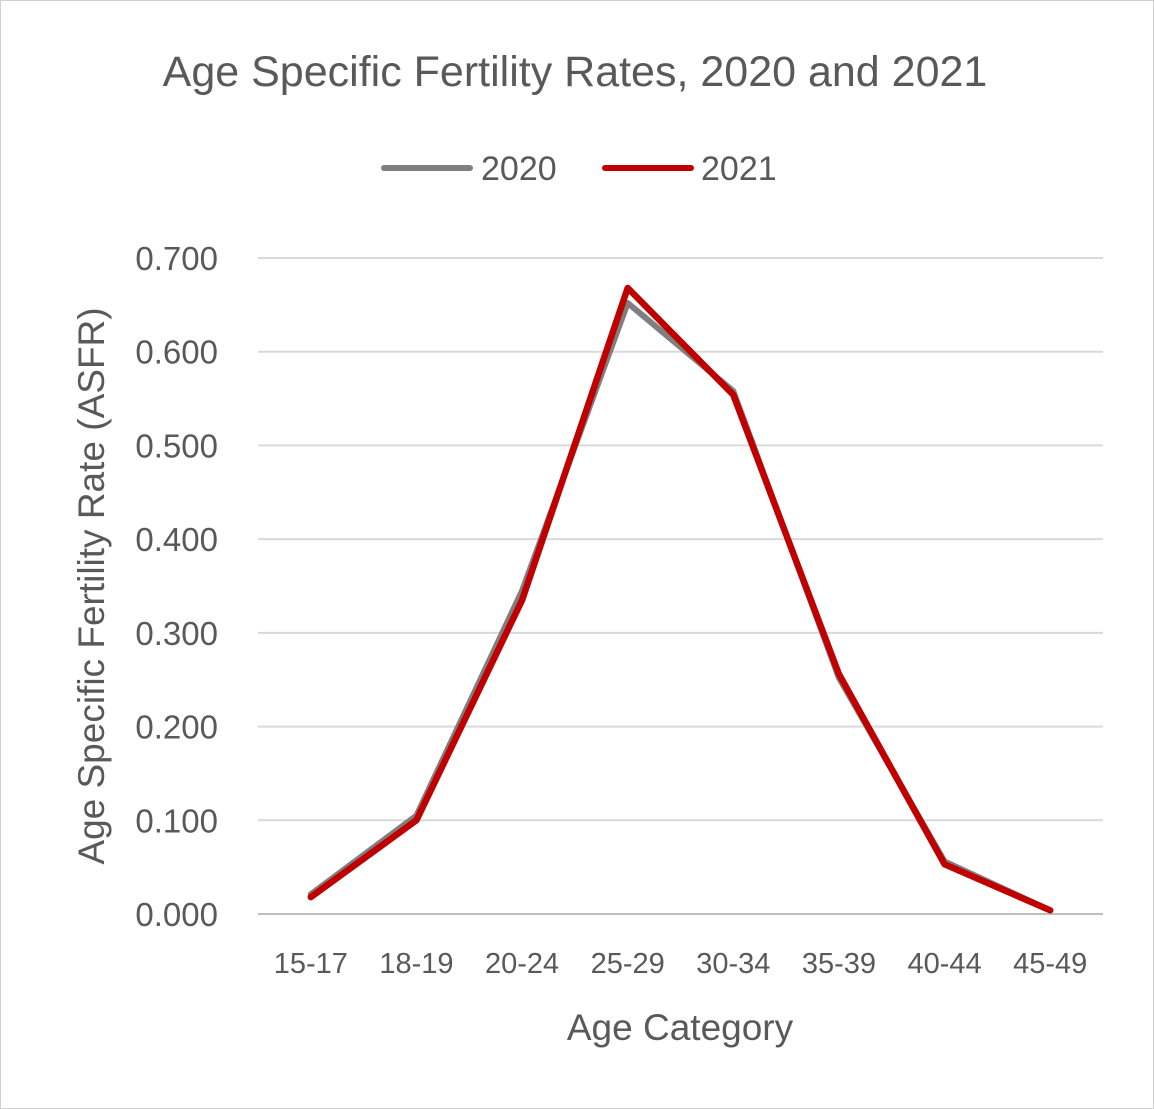 The image size is (1154, 1109). What do you see at coordinates (311, 964) in the screenshot?
I see `x-tick-label: 15-17` at bounding box center [311, 964].